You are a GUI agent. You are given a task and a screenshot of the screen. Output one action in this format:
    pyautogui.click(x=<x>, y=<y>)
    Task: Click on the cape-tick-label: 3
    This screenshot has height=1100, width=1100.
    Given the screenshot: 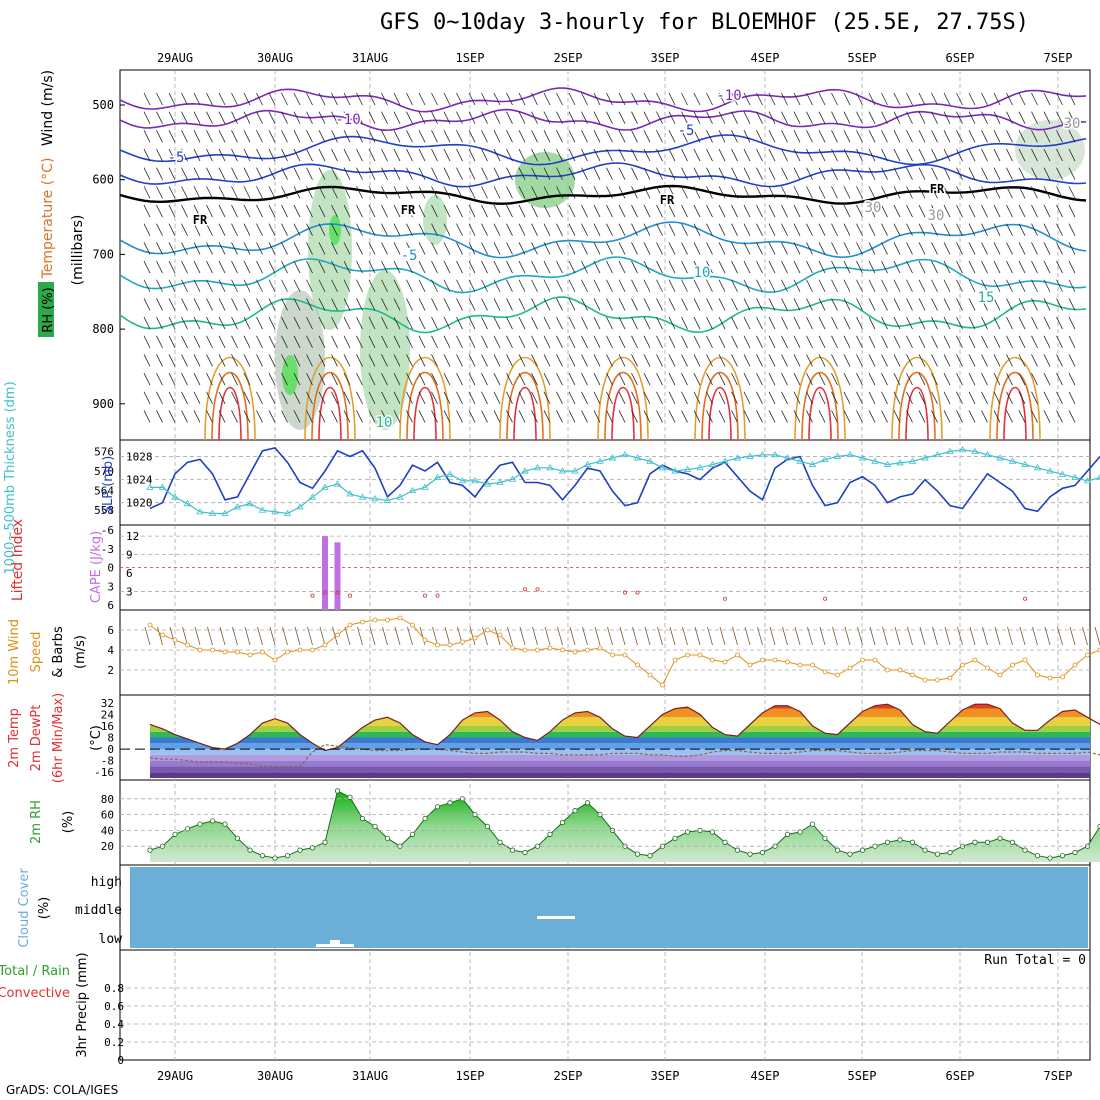 What is the action you would take?
    pyautogui.click(x=129, y=592)
    